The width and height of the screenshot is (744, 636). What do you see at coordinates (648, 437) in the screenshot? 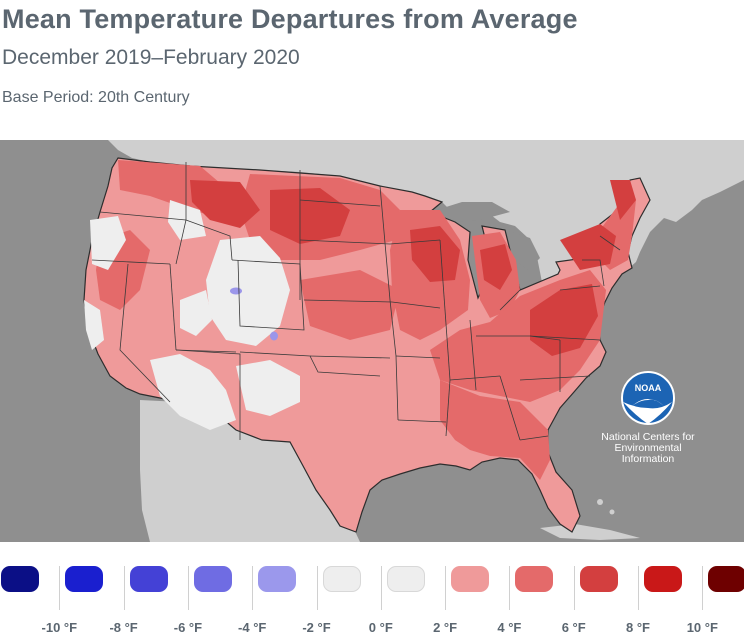
I see `noaa-caption-line: National Centers for` at bounding box center [648, 437].